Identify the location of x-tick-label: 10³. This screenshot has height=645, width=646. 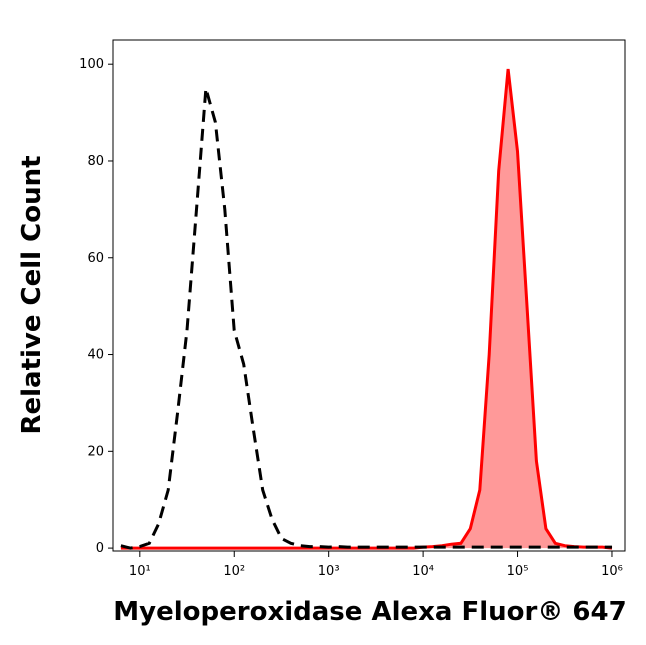
(329, 571).